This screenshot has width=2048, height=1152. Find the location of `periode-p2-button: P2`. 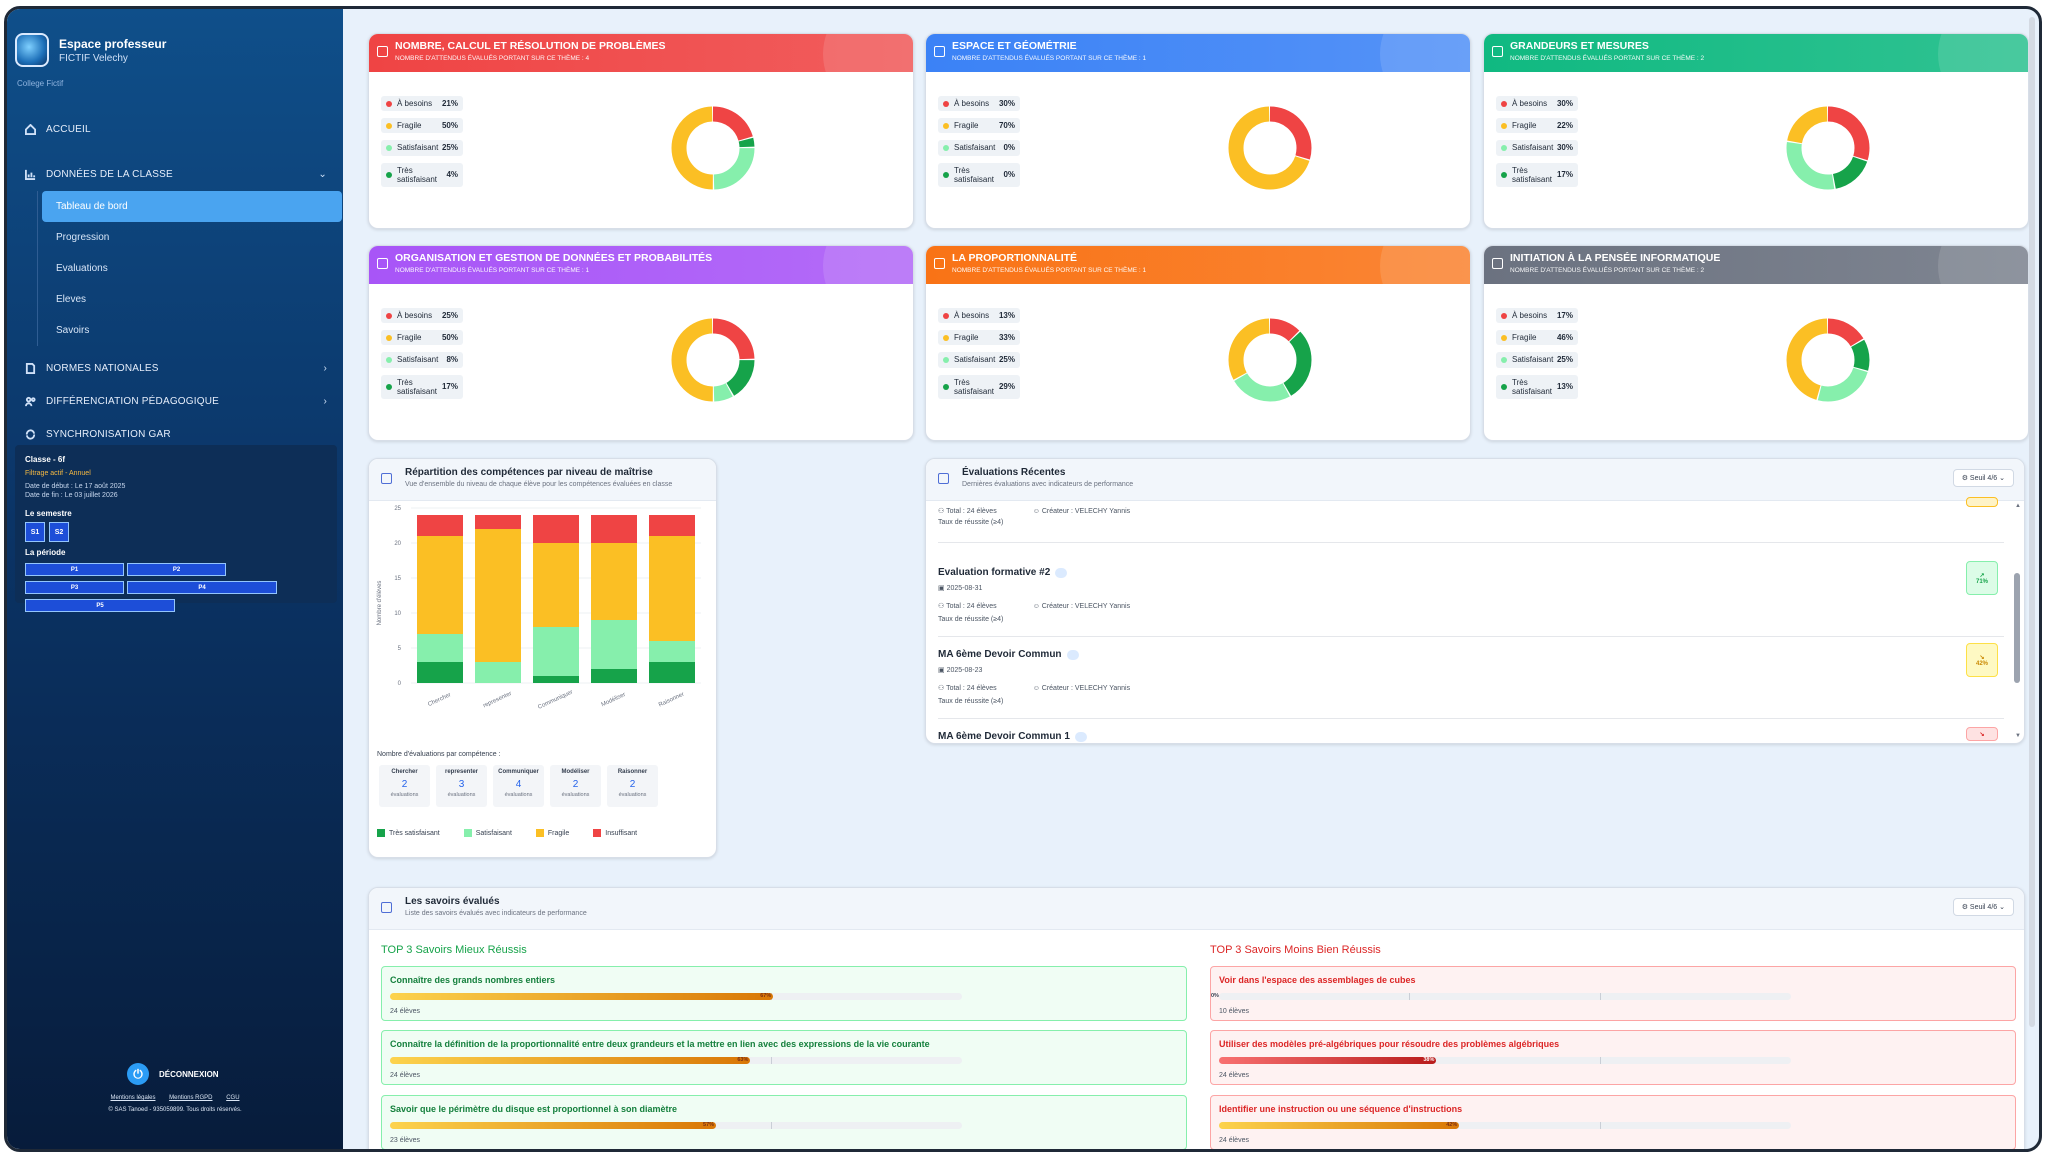

periode-p2-button: P2 is located at coordinates (176, 569).